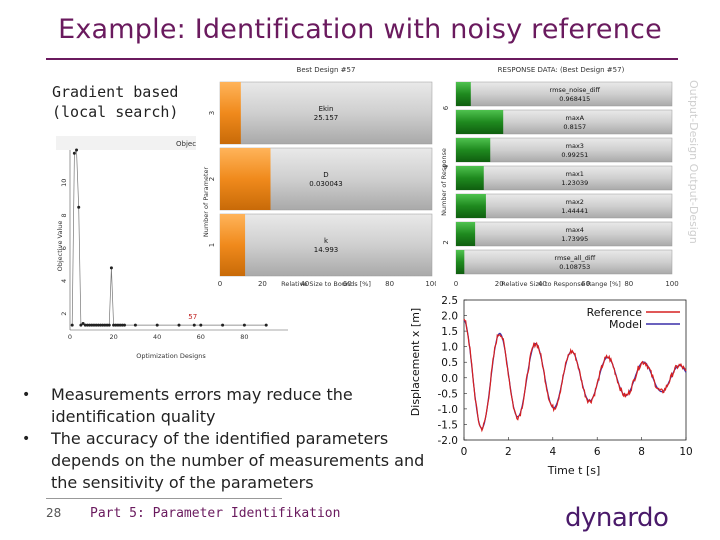 The height and width of the screenshot is (540, 720). I want to click on history-y-tick: 8, so click(64, 215).